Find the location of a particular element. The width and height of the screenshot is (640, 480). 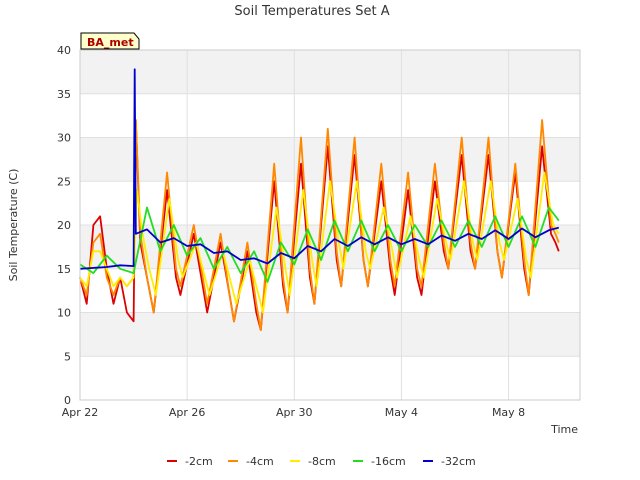

legend-item: -16cm is located at coordinates (379, 461).